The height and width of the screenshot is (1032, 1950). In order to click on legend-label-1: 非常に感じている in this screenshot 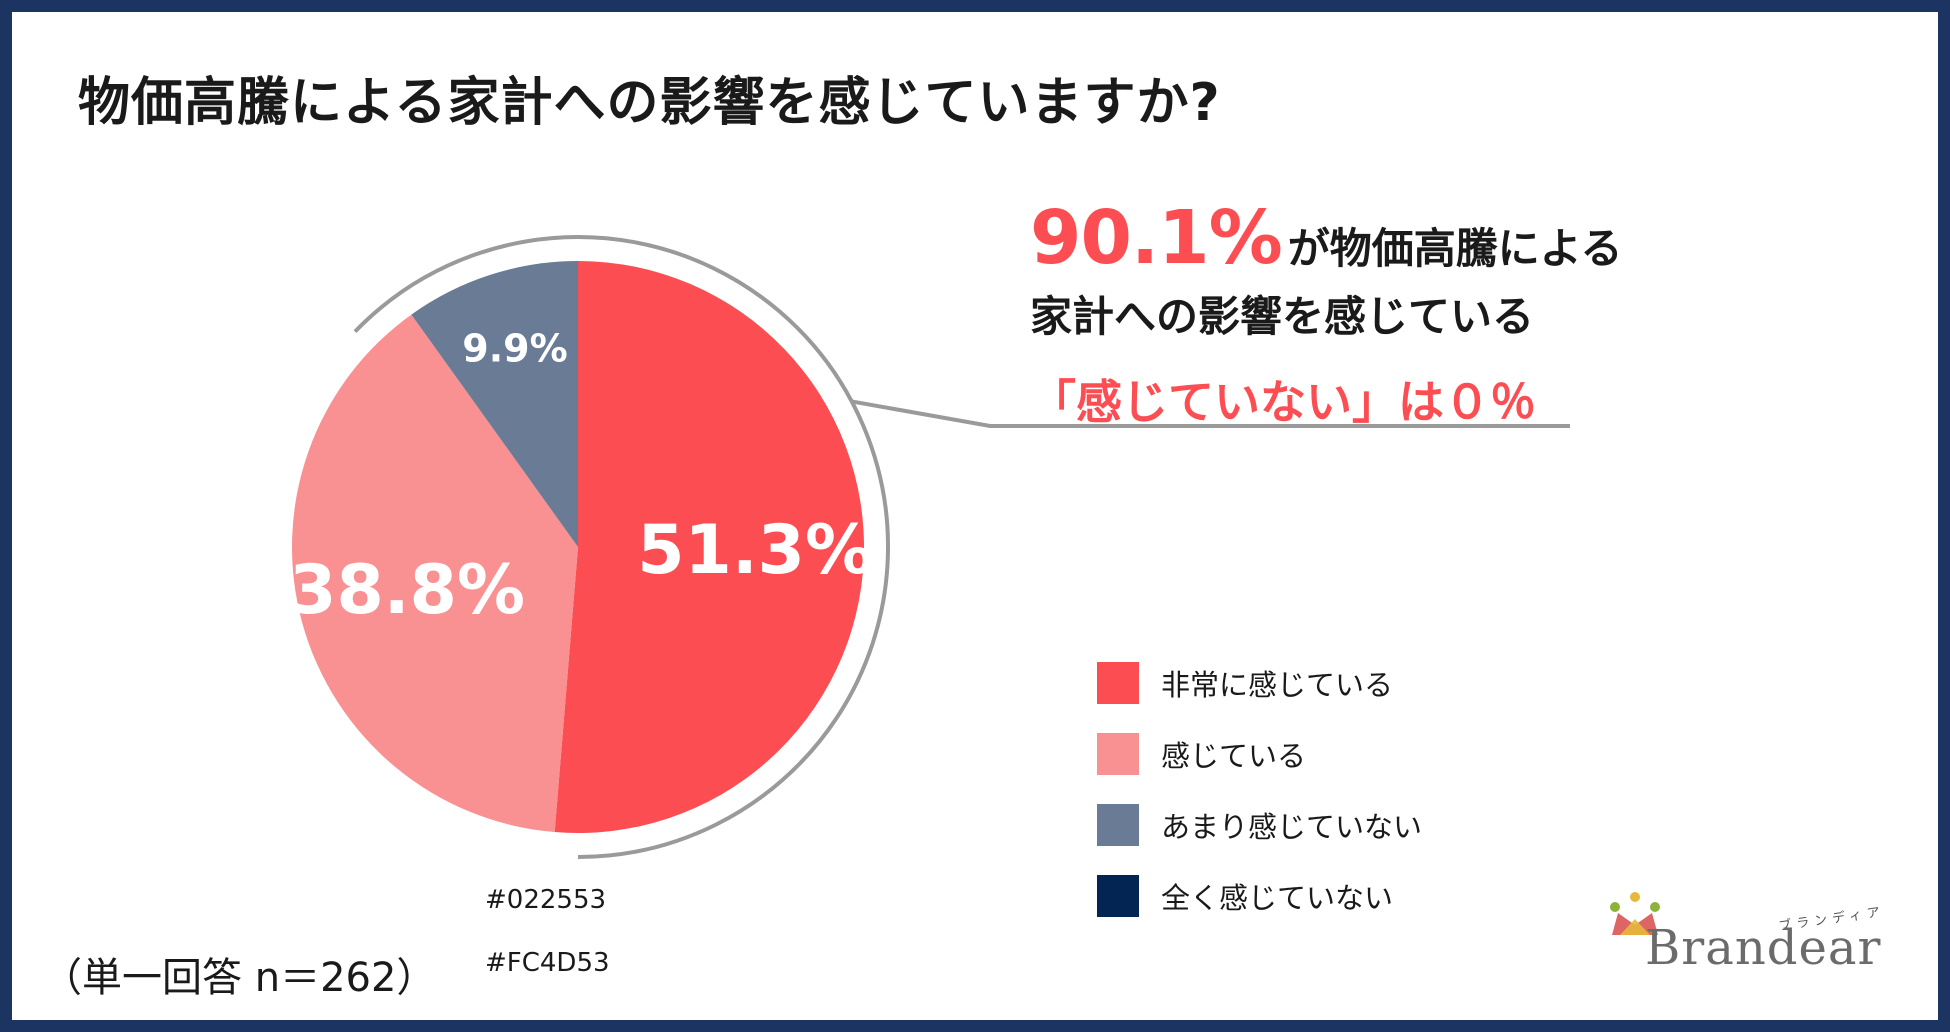, I will do `click(1277, 685)`.